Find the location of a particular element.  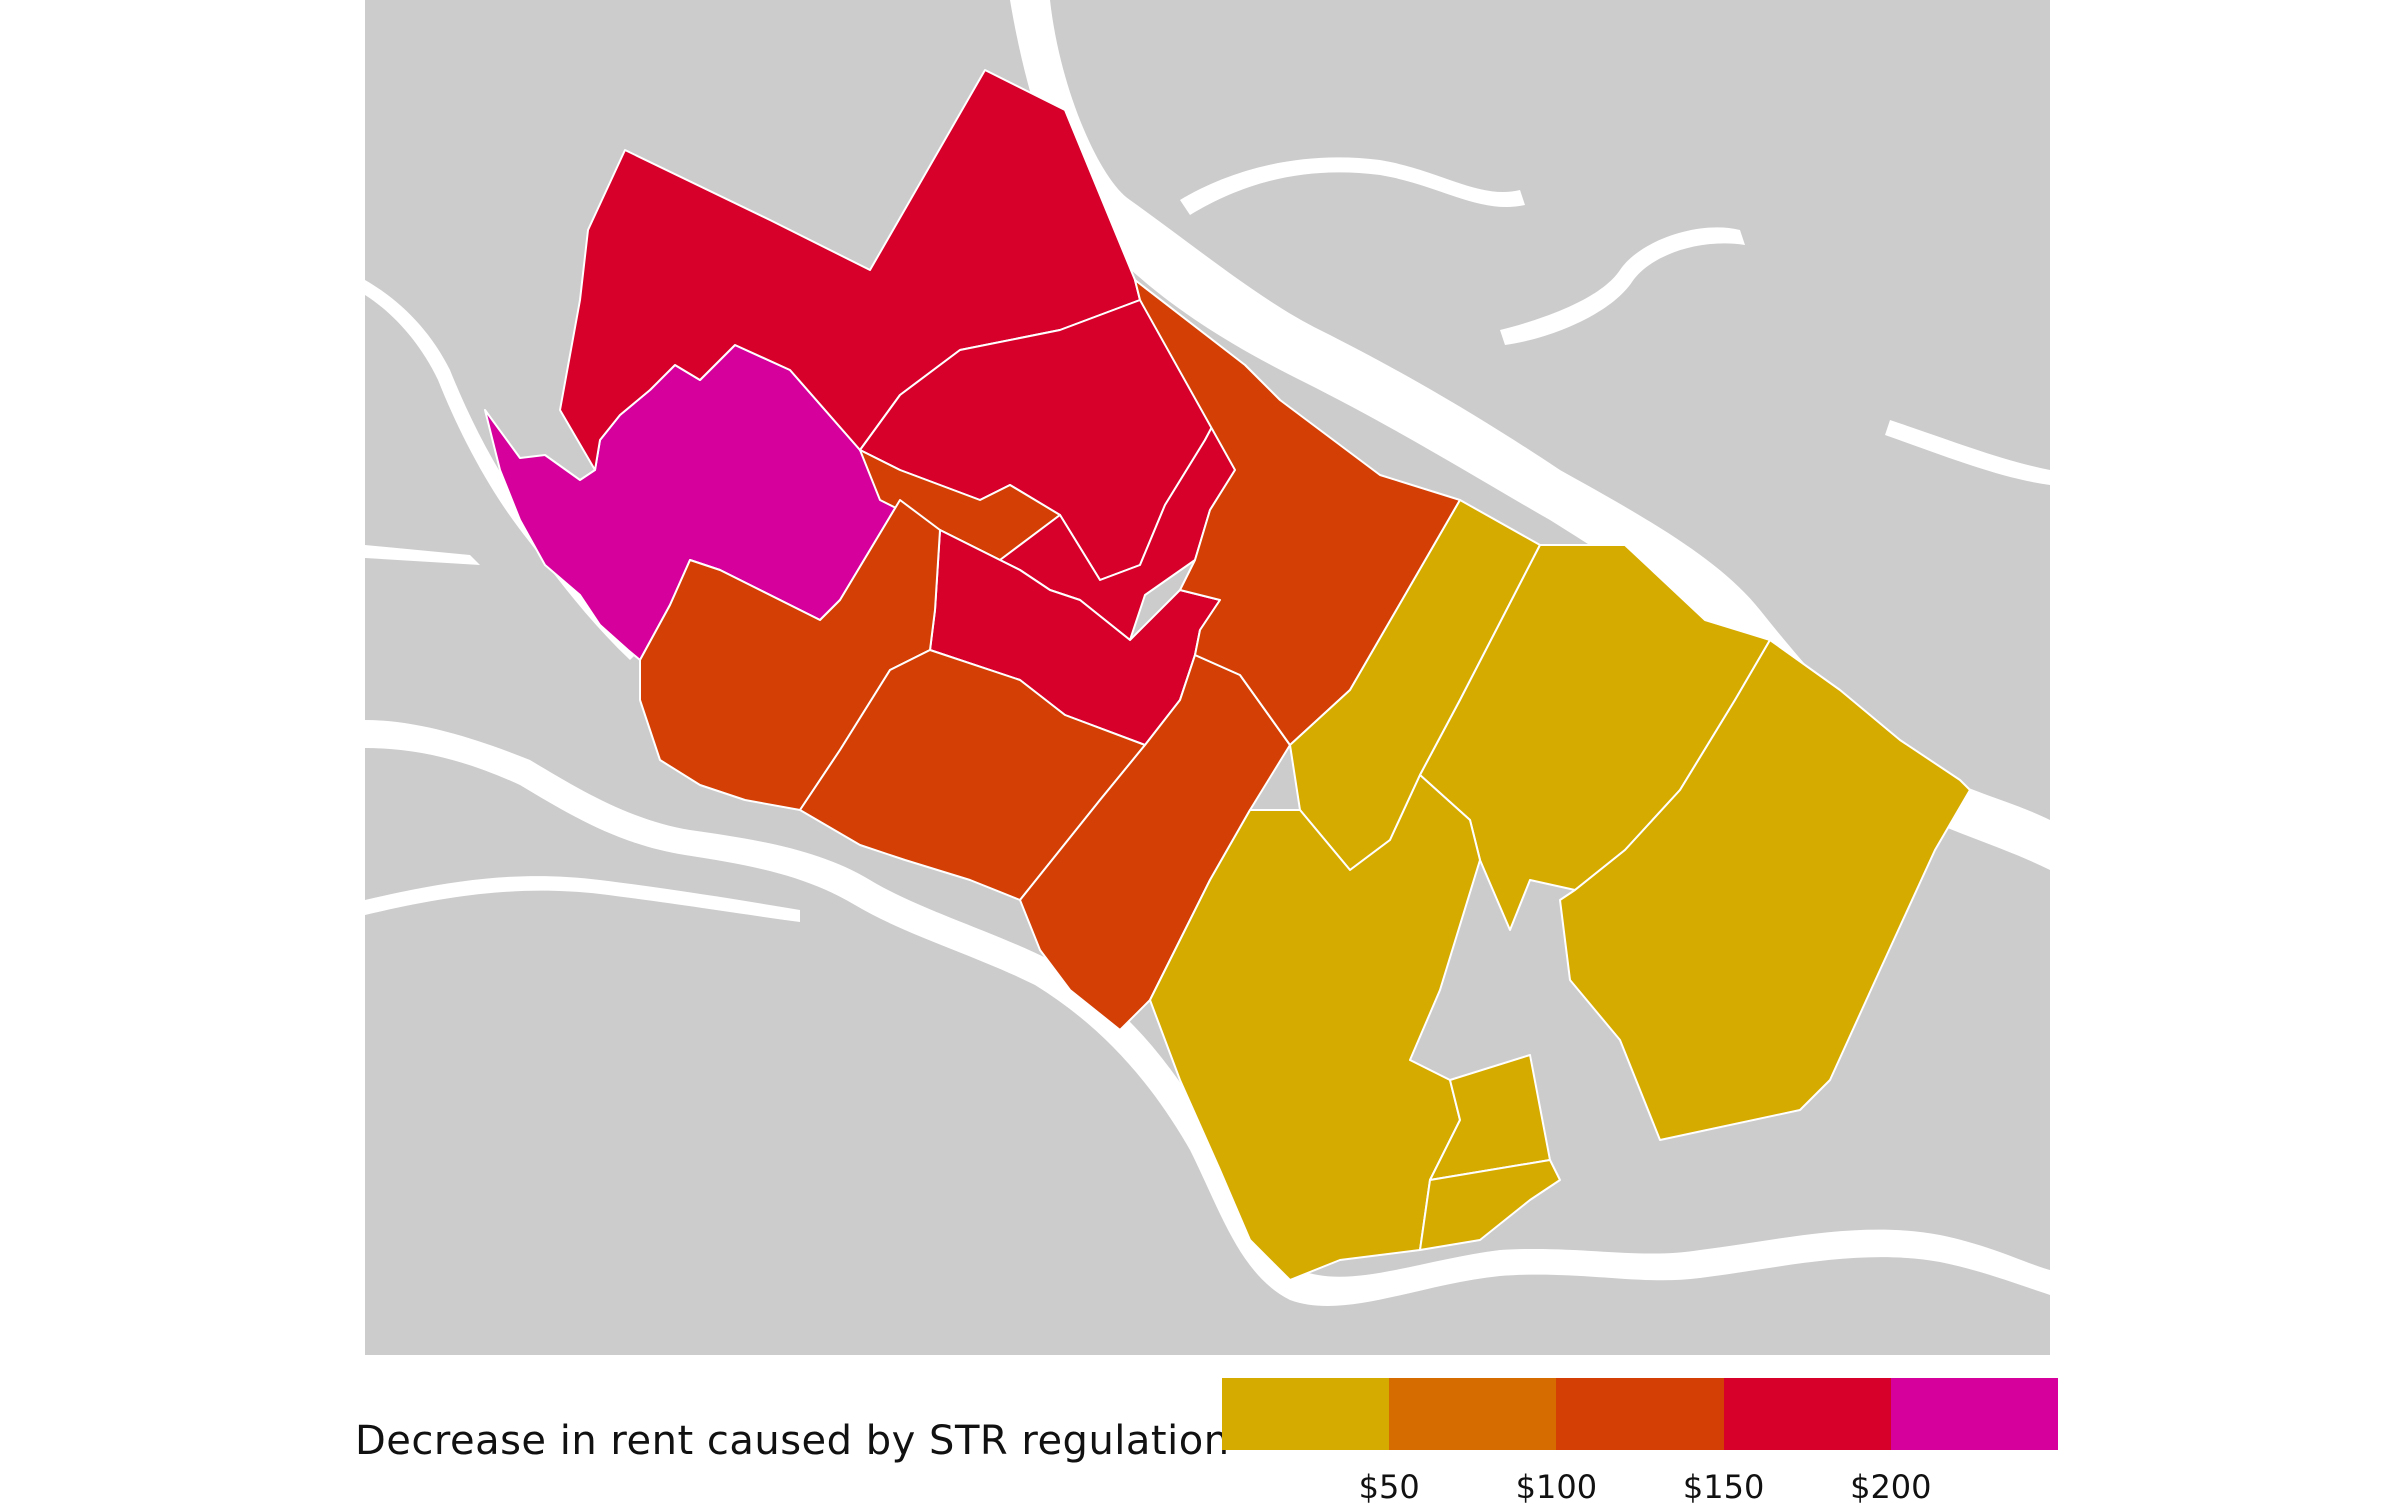

east-river is located at coordinates (1967, 452).